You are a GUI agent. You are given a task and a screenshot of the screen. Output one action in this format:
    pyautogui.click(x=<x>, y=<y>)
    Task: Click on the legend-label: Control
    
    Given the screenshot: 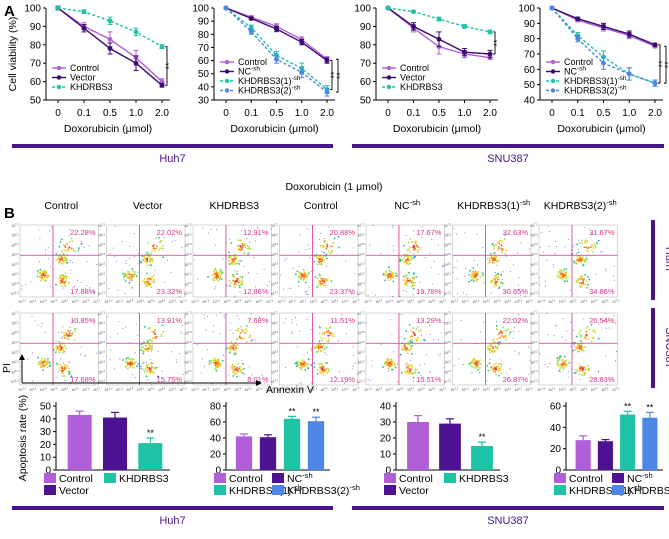 What is the action you would take?
    pyautogui.click(x=578, y=62)
    